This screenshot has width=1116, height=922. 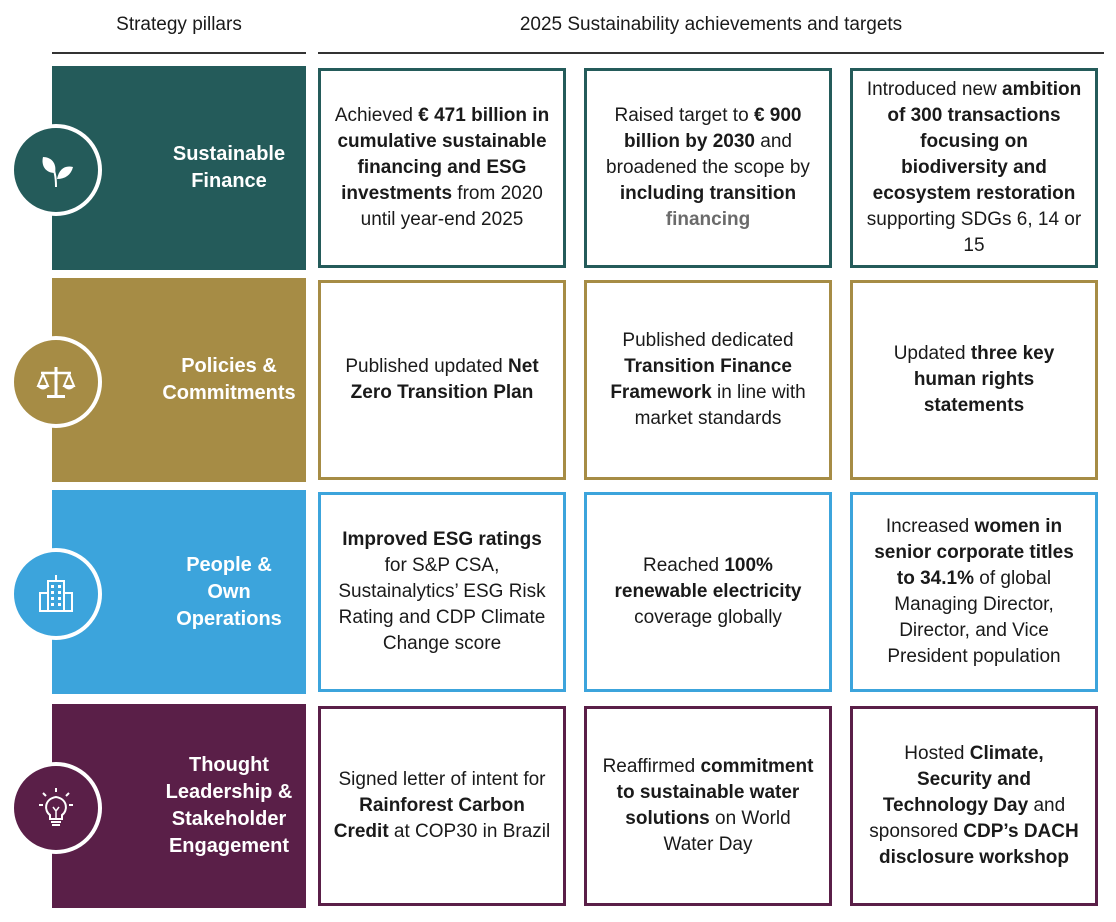 What do you see at coordinates (56, 170) in the screenshot?
I see `leaf-icon` at bounding box center [56, 170].